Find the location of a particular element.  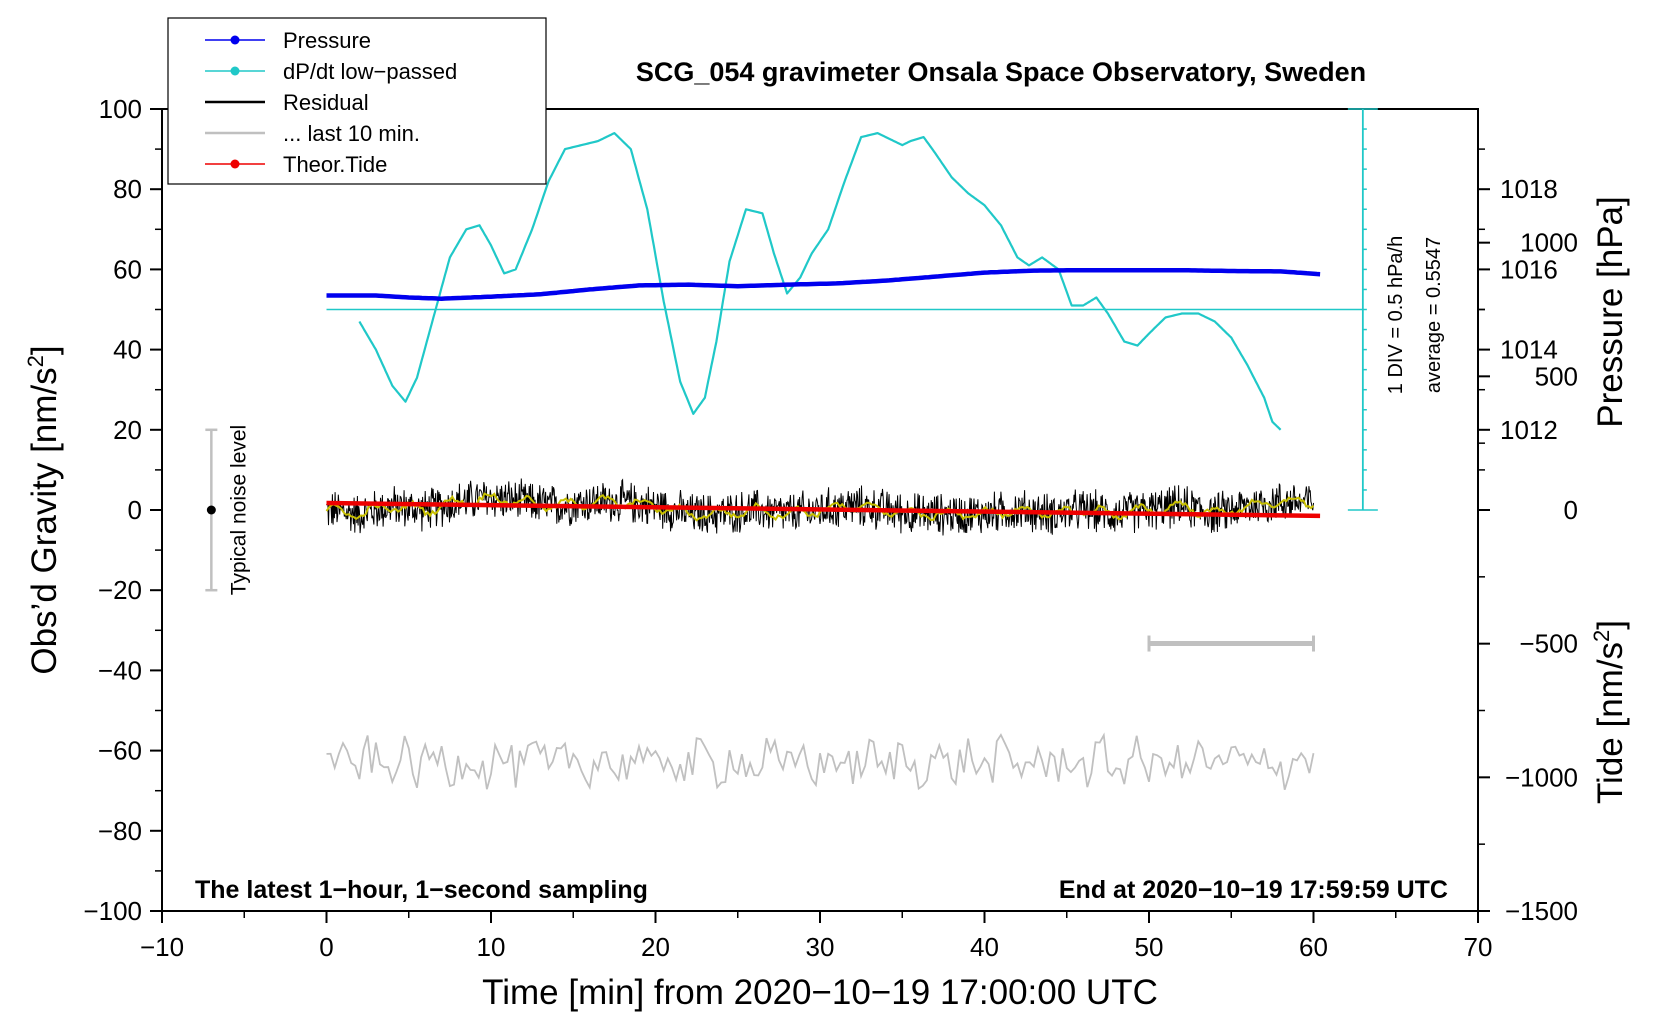

tide-tick-label: 500 is located at coordinates (1556, 376).